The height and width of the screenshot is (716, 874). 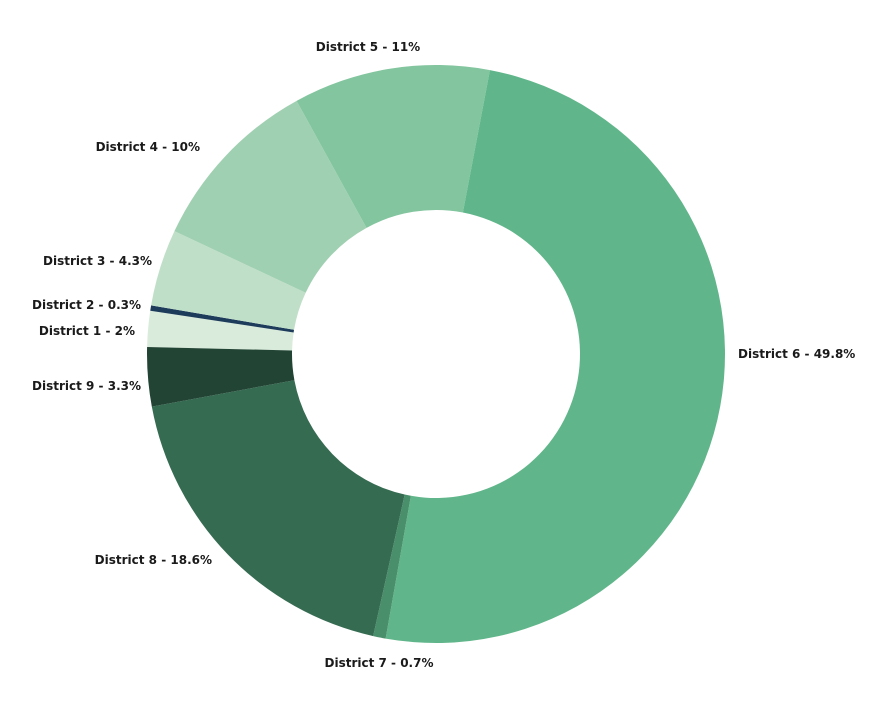 What do you see at coordinates (97, 261) in the screenshot?
I see `label-district-3: District 3 - 4.3%` at bounding box center [97, 261].